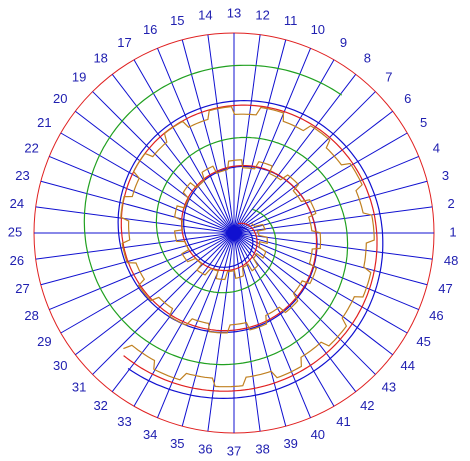 The width and height of the screenshot is (470, 461). I want to click on spoke-label: 46, so click(436, 315).